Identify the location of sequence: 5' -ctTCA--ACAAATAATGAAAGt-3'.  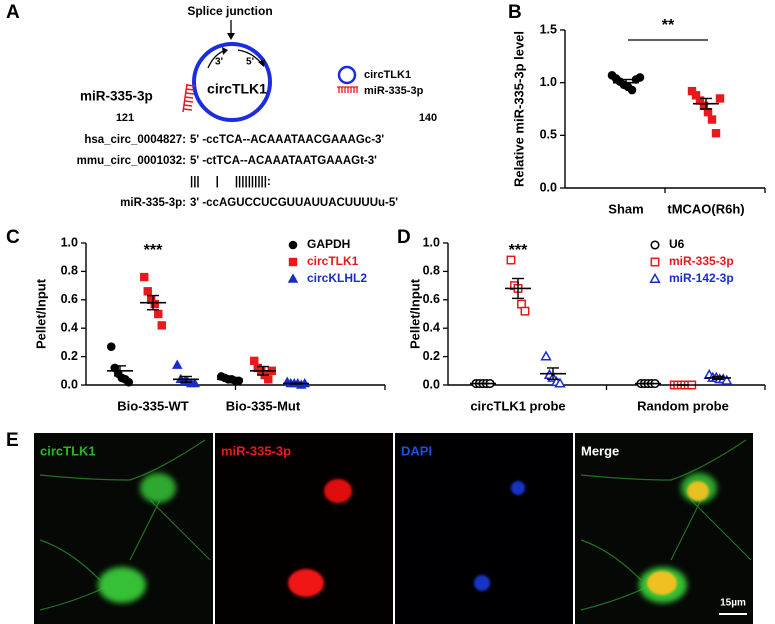
(283, 161).